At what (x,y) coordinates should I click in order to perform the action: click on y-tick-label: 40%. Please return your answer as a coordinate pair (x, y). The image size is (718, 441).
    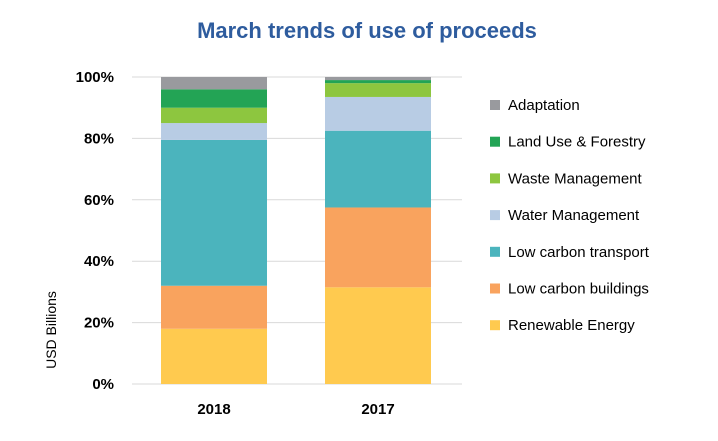
    Looking at the image, I should click on (99, 261).